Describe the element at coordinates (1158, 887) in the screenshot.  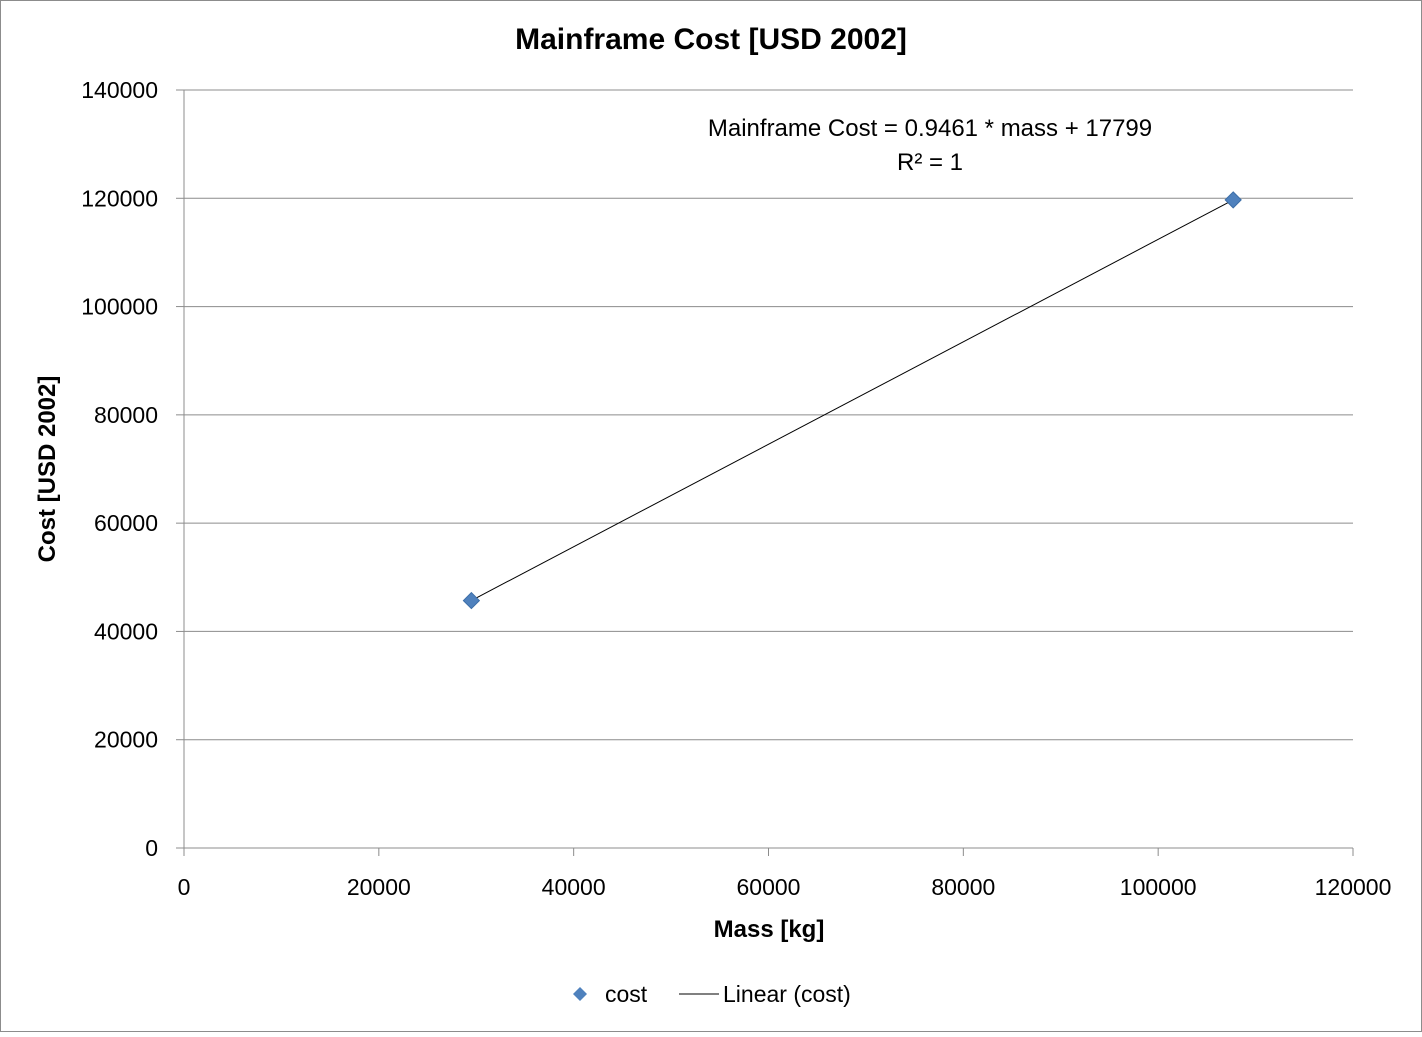
I see `x-tick-label: 100000` at that location.